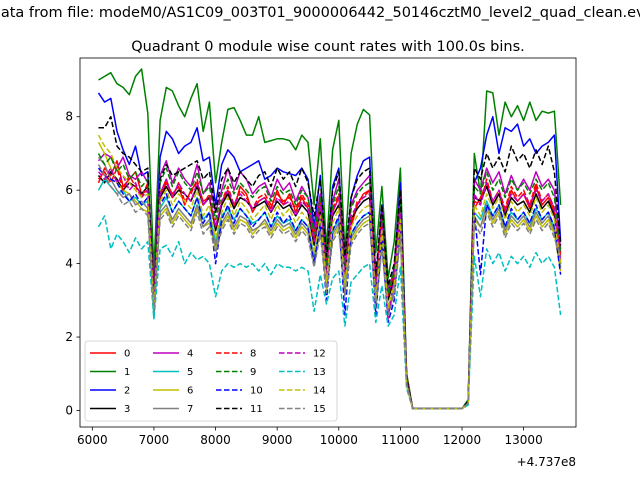 This screenshot has height=480, width=640. What do you see at coordinates (319, 409) in the screenshot?
I see `legend-label-15: 15` at bounding box center [319, 409].